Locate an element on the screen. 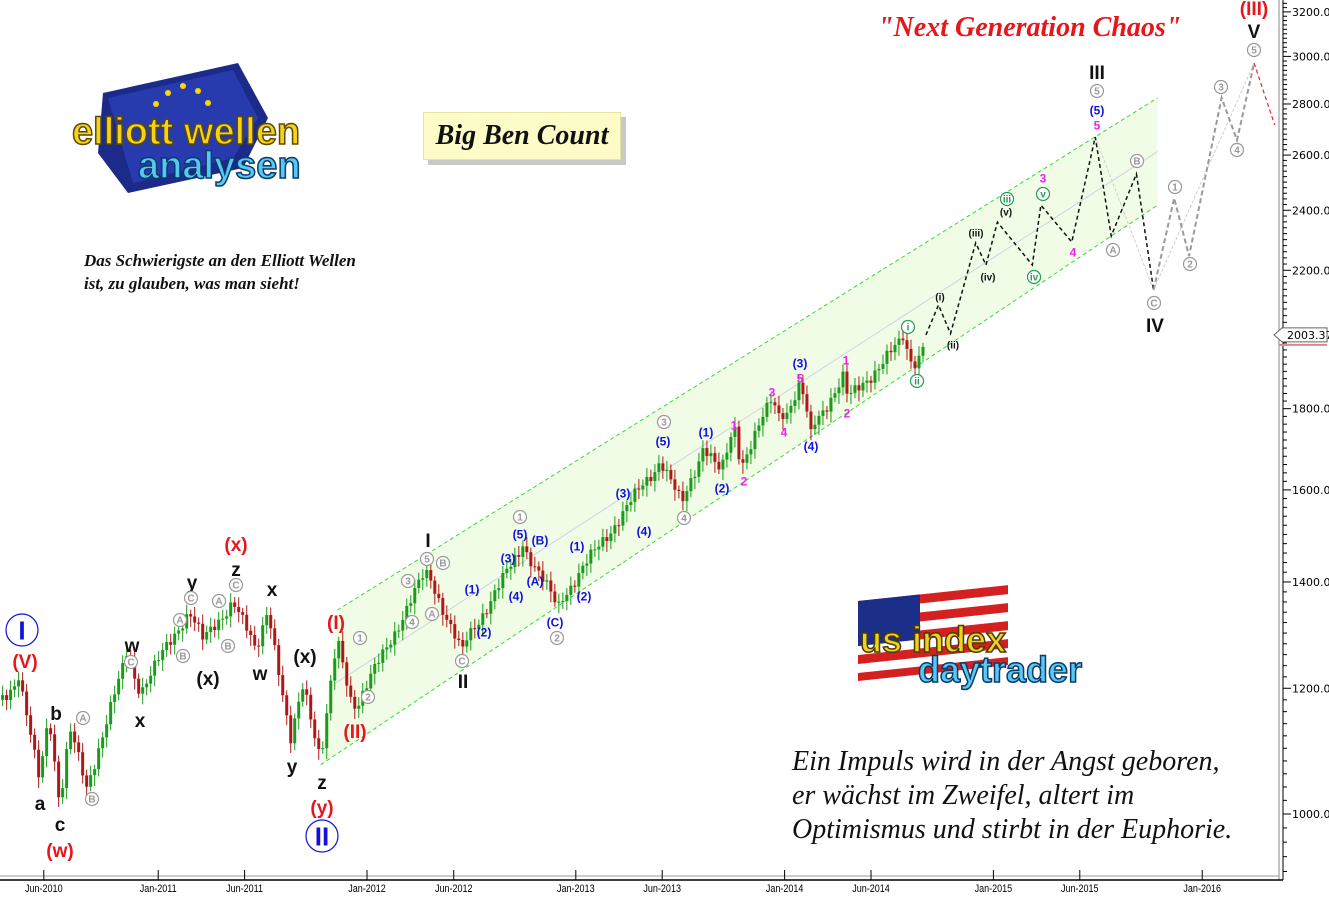 This screenshot has height=897, width=1329. wave-label: 2 is located at coordinates (744, 481).